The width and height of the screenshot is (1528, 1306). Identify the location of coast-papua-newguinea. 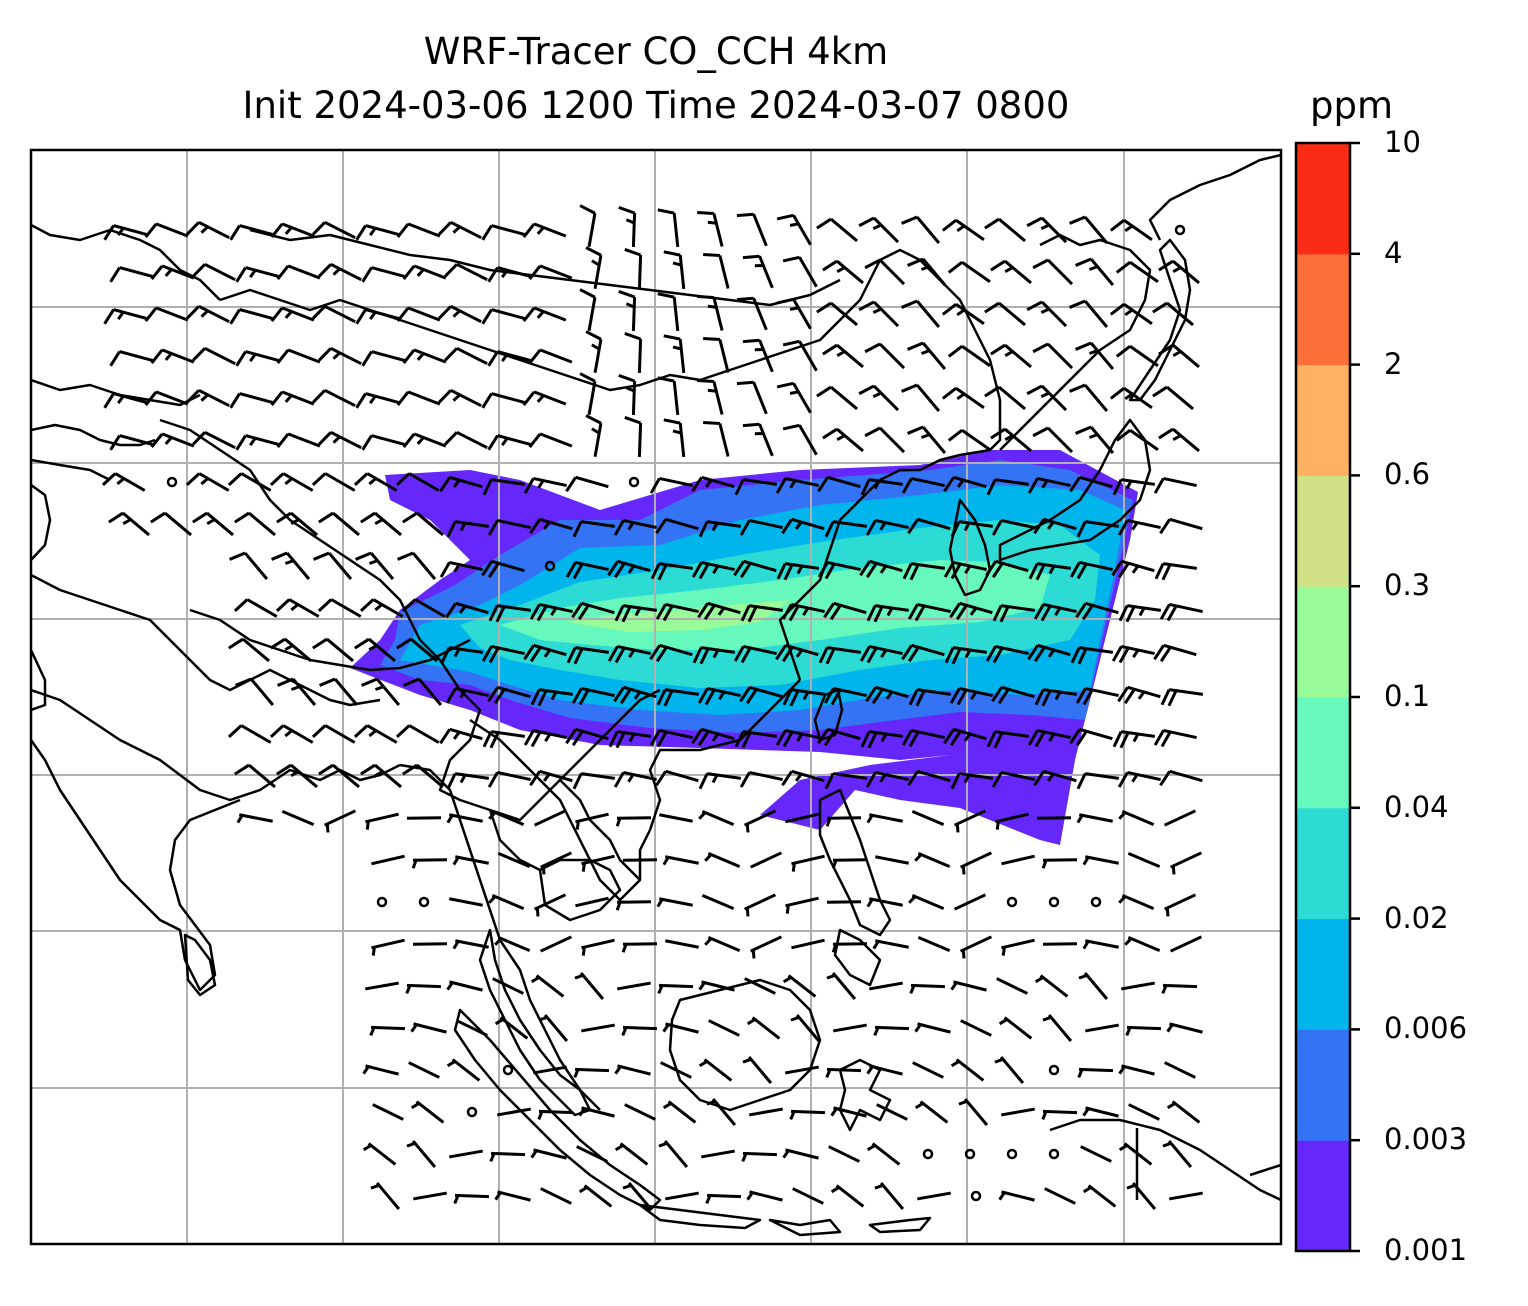
(1165, 1160).